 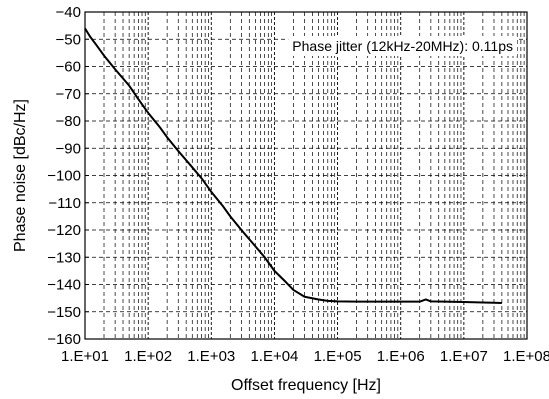 What do you see at coordinates (64, 312) in the screenshot?
I see `y-tick-label: −150` at bounding box center [64, 312].